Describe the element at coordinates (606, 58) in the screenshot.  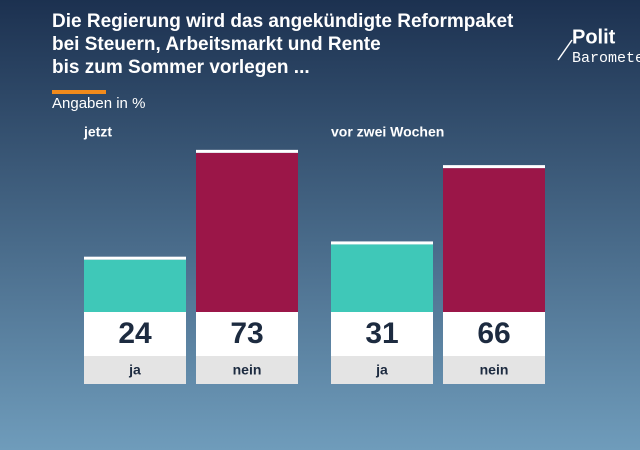
I see `logo-text: Barometer` at that location.